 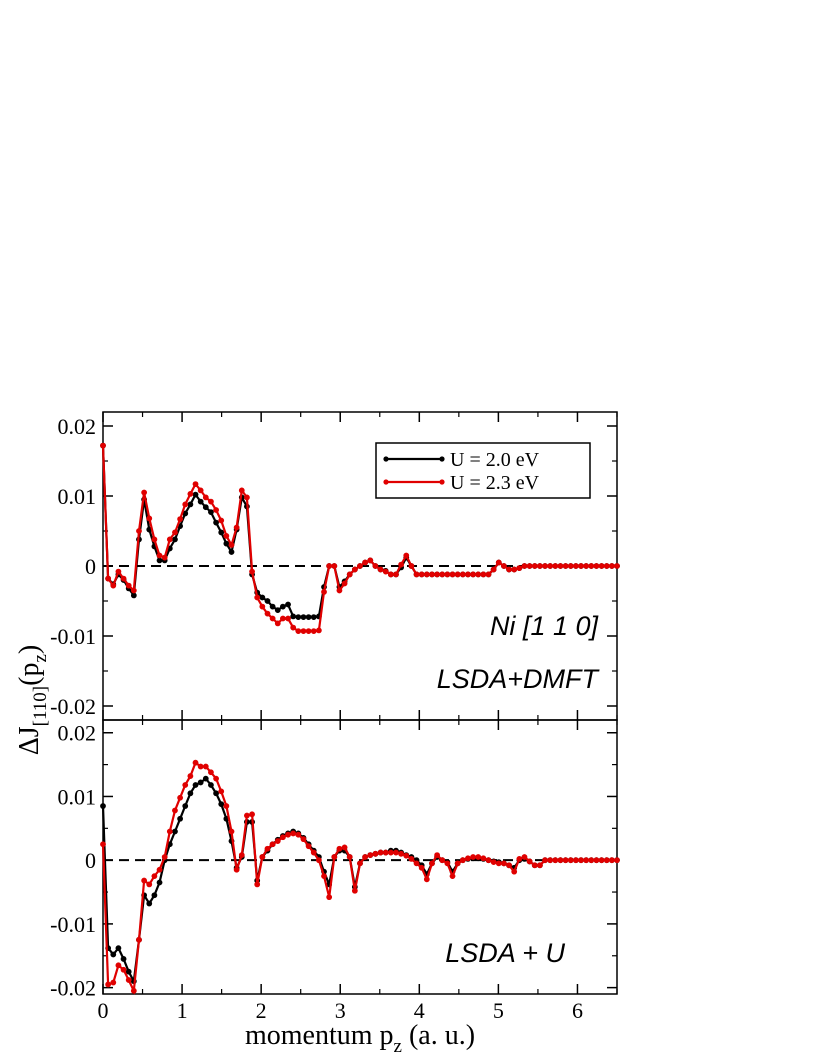 I want to click on y-axis-label-sub2: z, so click(x=40, y=658).